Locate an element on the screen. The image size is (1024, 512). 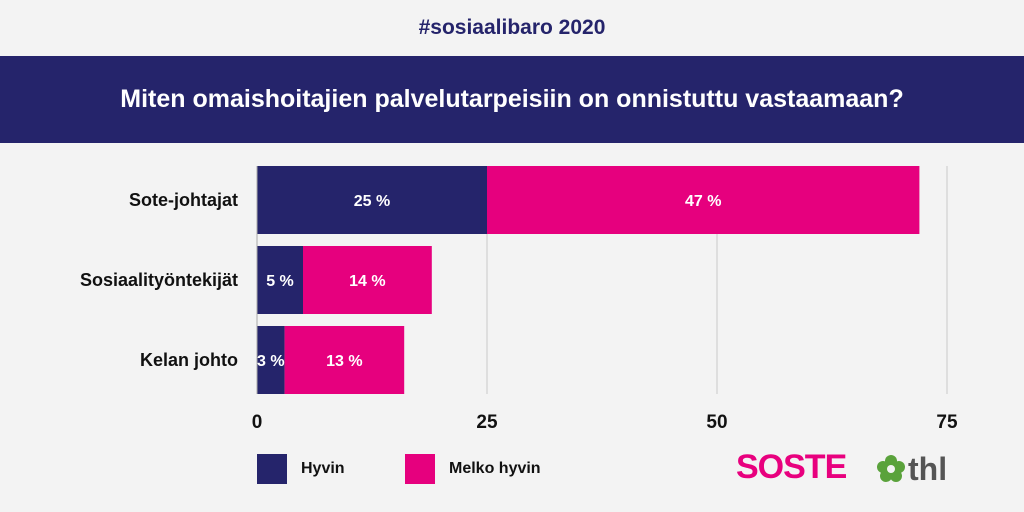
data-label-1-1: 14 % is located at coordinates (367, 281).